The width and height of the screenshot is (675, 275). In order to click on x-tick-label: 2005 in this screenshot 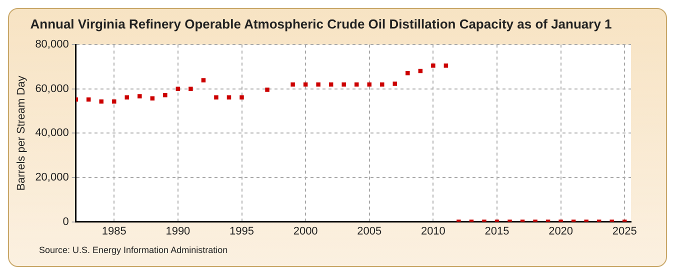, I will do `click(369, 231)`.